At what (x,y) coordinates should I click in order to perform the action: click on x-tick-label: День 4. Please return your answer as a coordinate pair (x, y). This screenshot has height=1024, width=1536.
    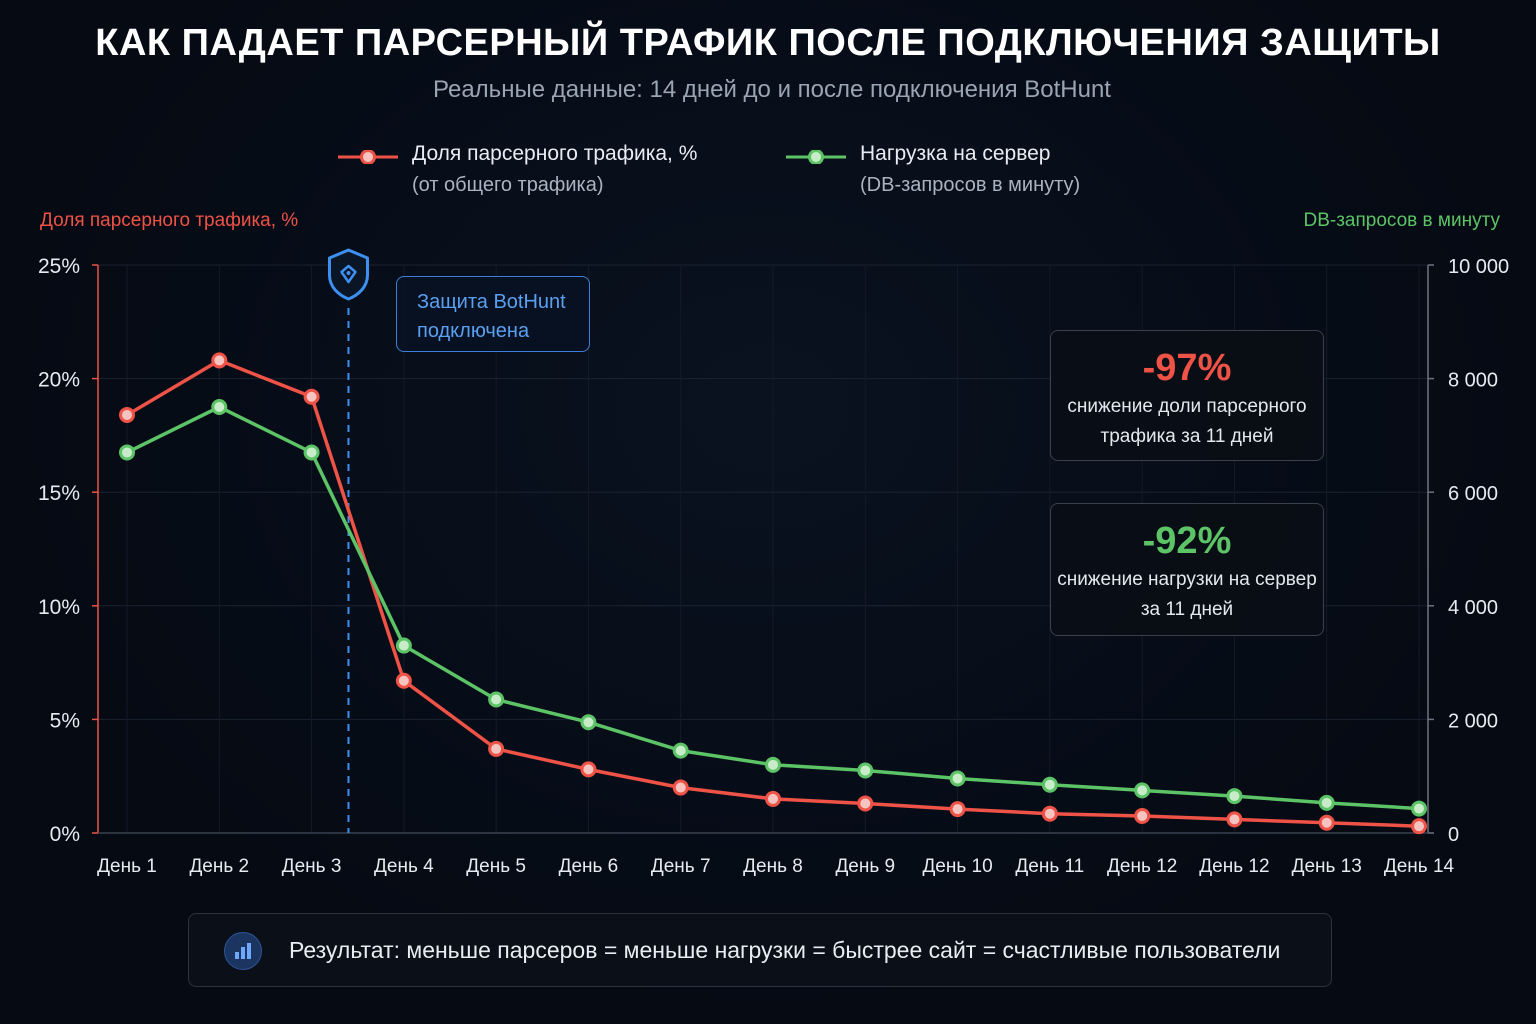
    Looking at the image, I should click on (404, 866).